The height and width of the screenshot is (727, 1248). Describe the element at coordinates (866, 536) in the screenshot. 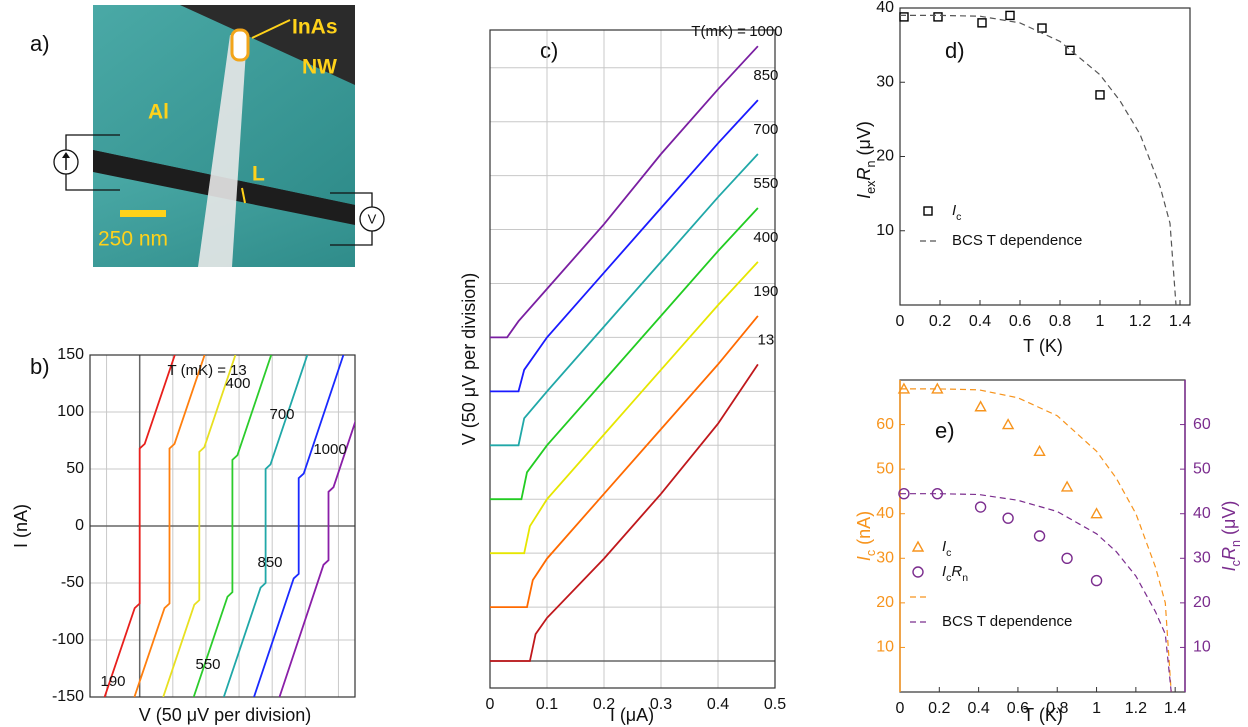

I see `y-axis-label: Ic (nA)` at that location.